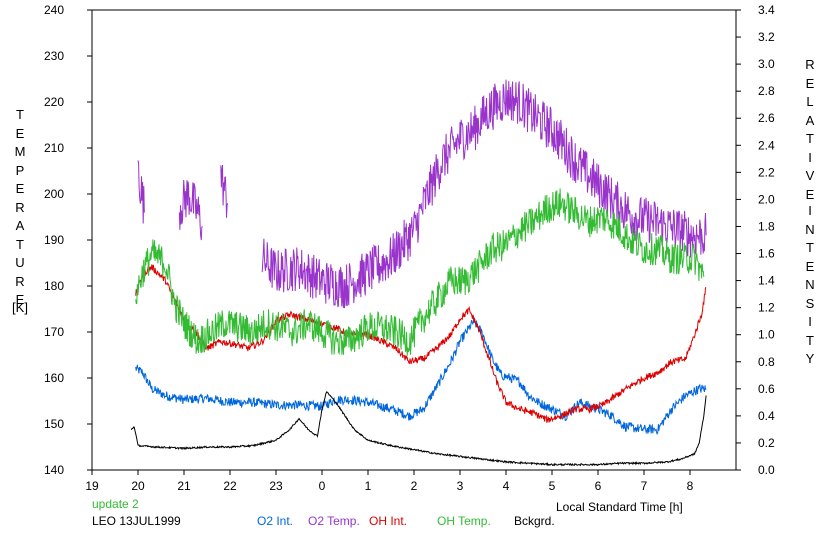 This screenshot has width=828, height=535. Describe the element at coordinates (506, 486) in the screenshot. I see `x-tick-label: 4` at that location.